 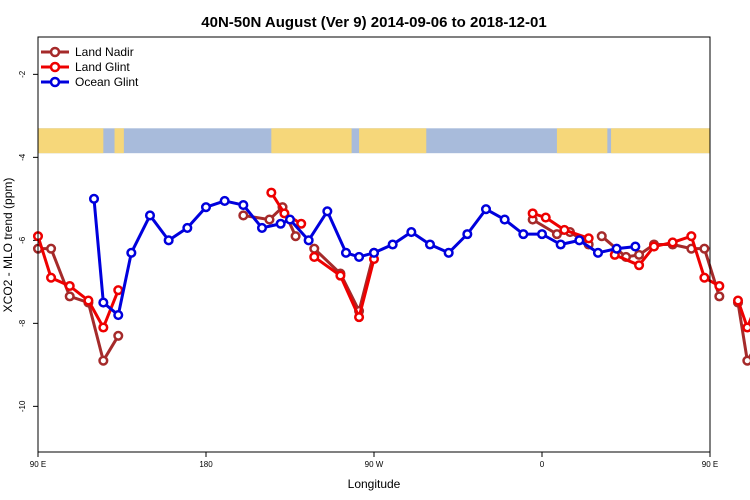 What do you see at coordinates (102, 67) in the screenshot?
I see `legend-label-land-glint: Land Glint` at bounding box center [102, 67].